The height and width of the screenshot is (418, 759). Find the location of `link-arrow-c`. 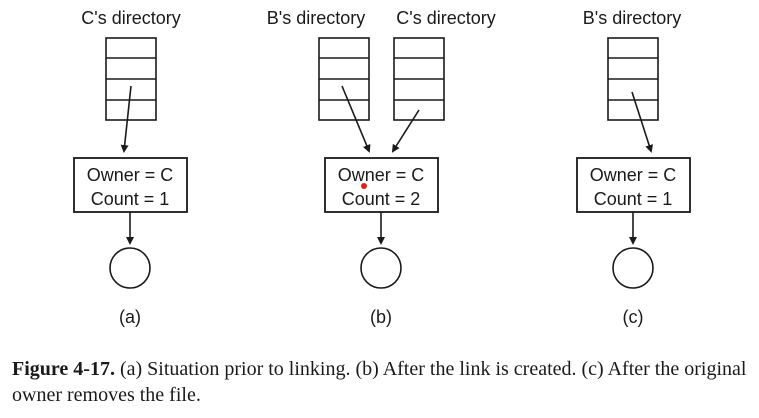

link-arrow-c is located at coordinates (405, 131).